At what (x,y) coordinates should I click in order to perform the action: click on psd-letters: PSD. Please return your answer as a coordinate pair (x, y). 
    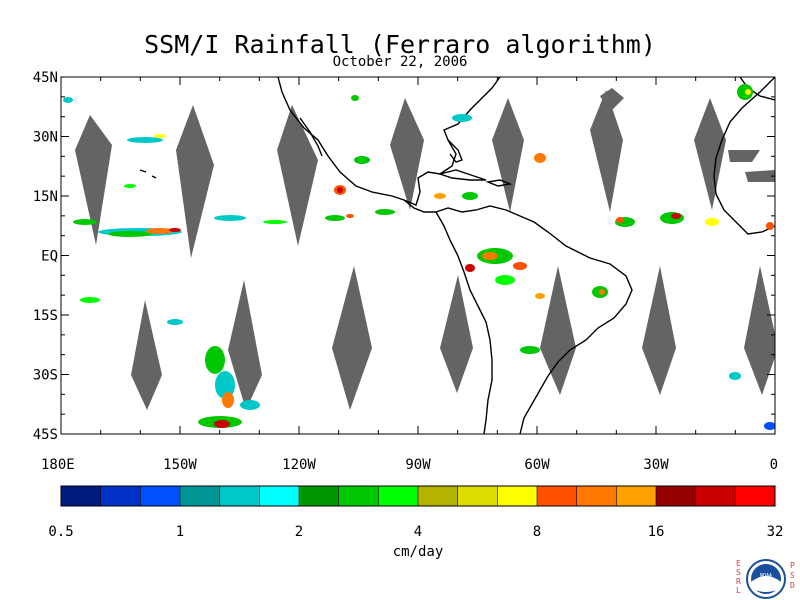
    Looking at the image, I should click on (792, 575).